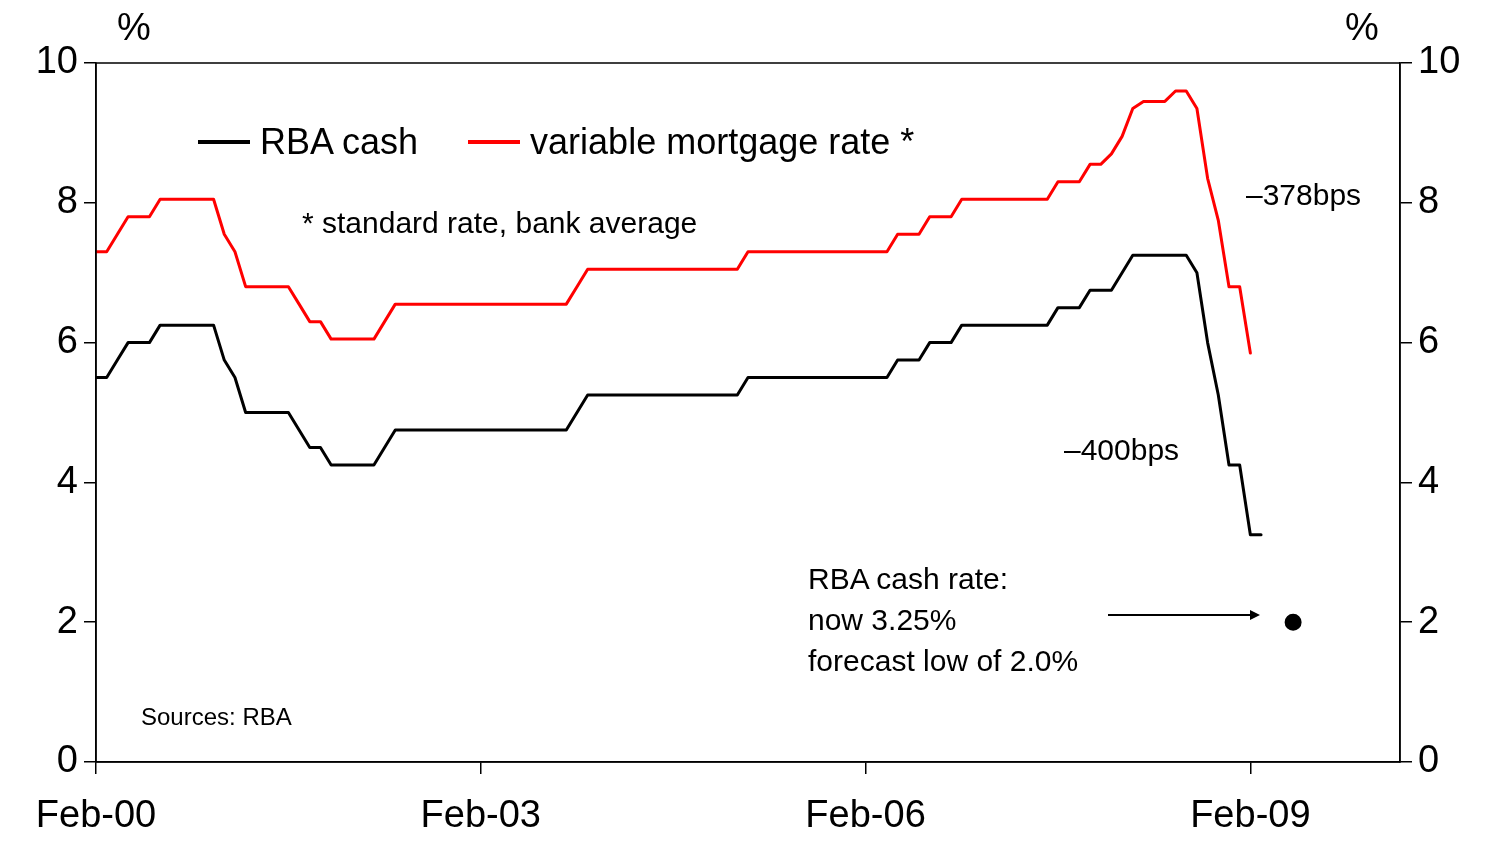 The height and width of the screenshot is (850, 1489). I want to click on x-tick-label: Feb-09, so click(1250, 814).